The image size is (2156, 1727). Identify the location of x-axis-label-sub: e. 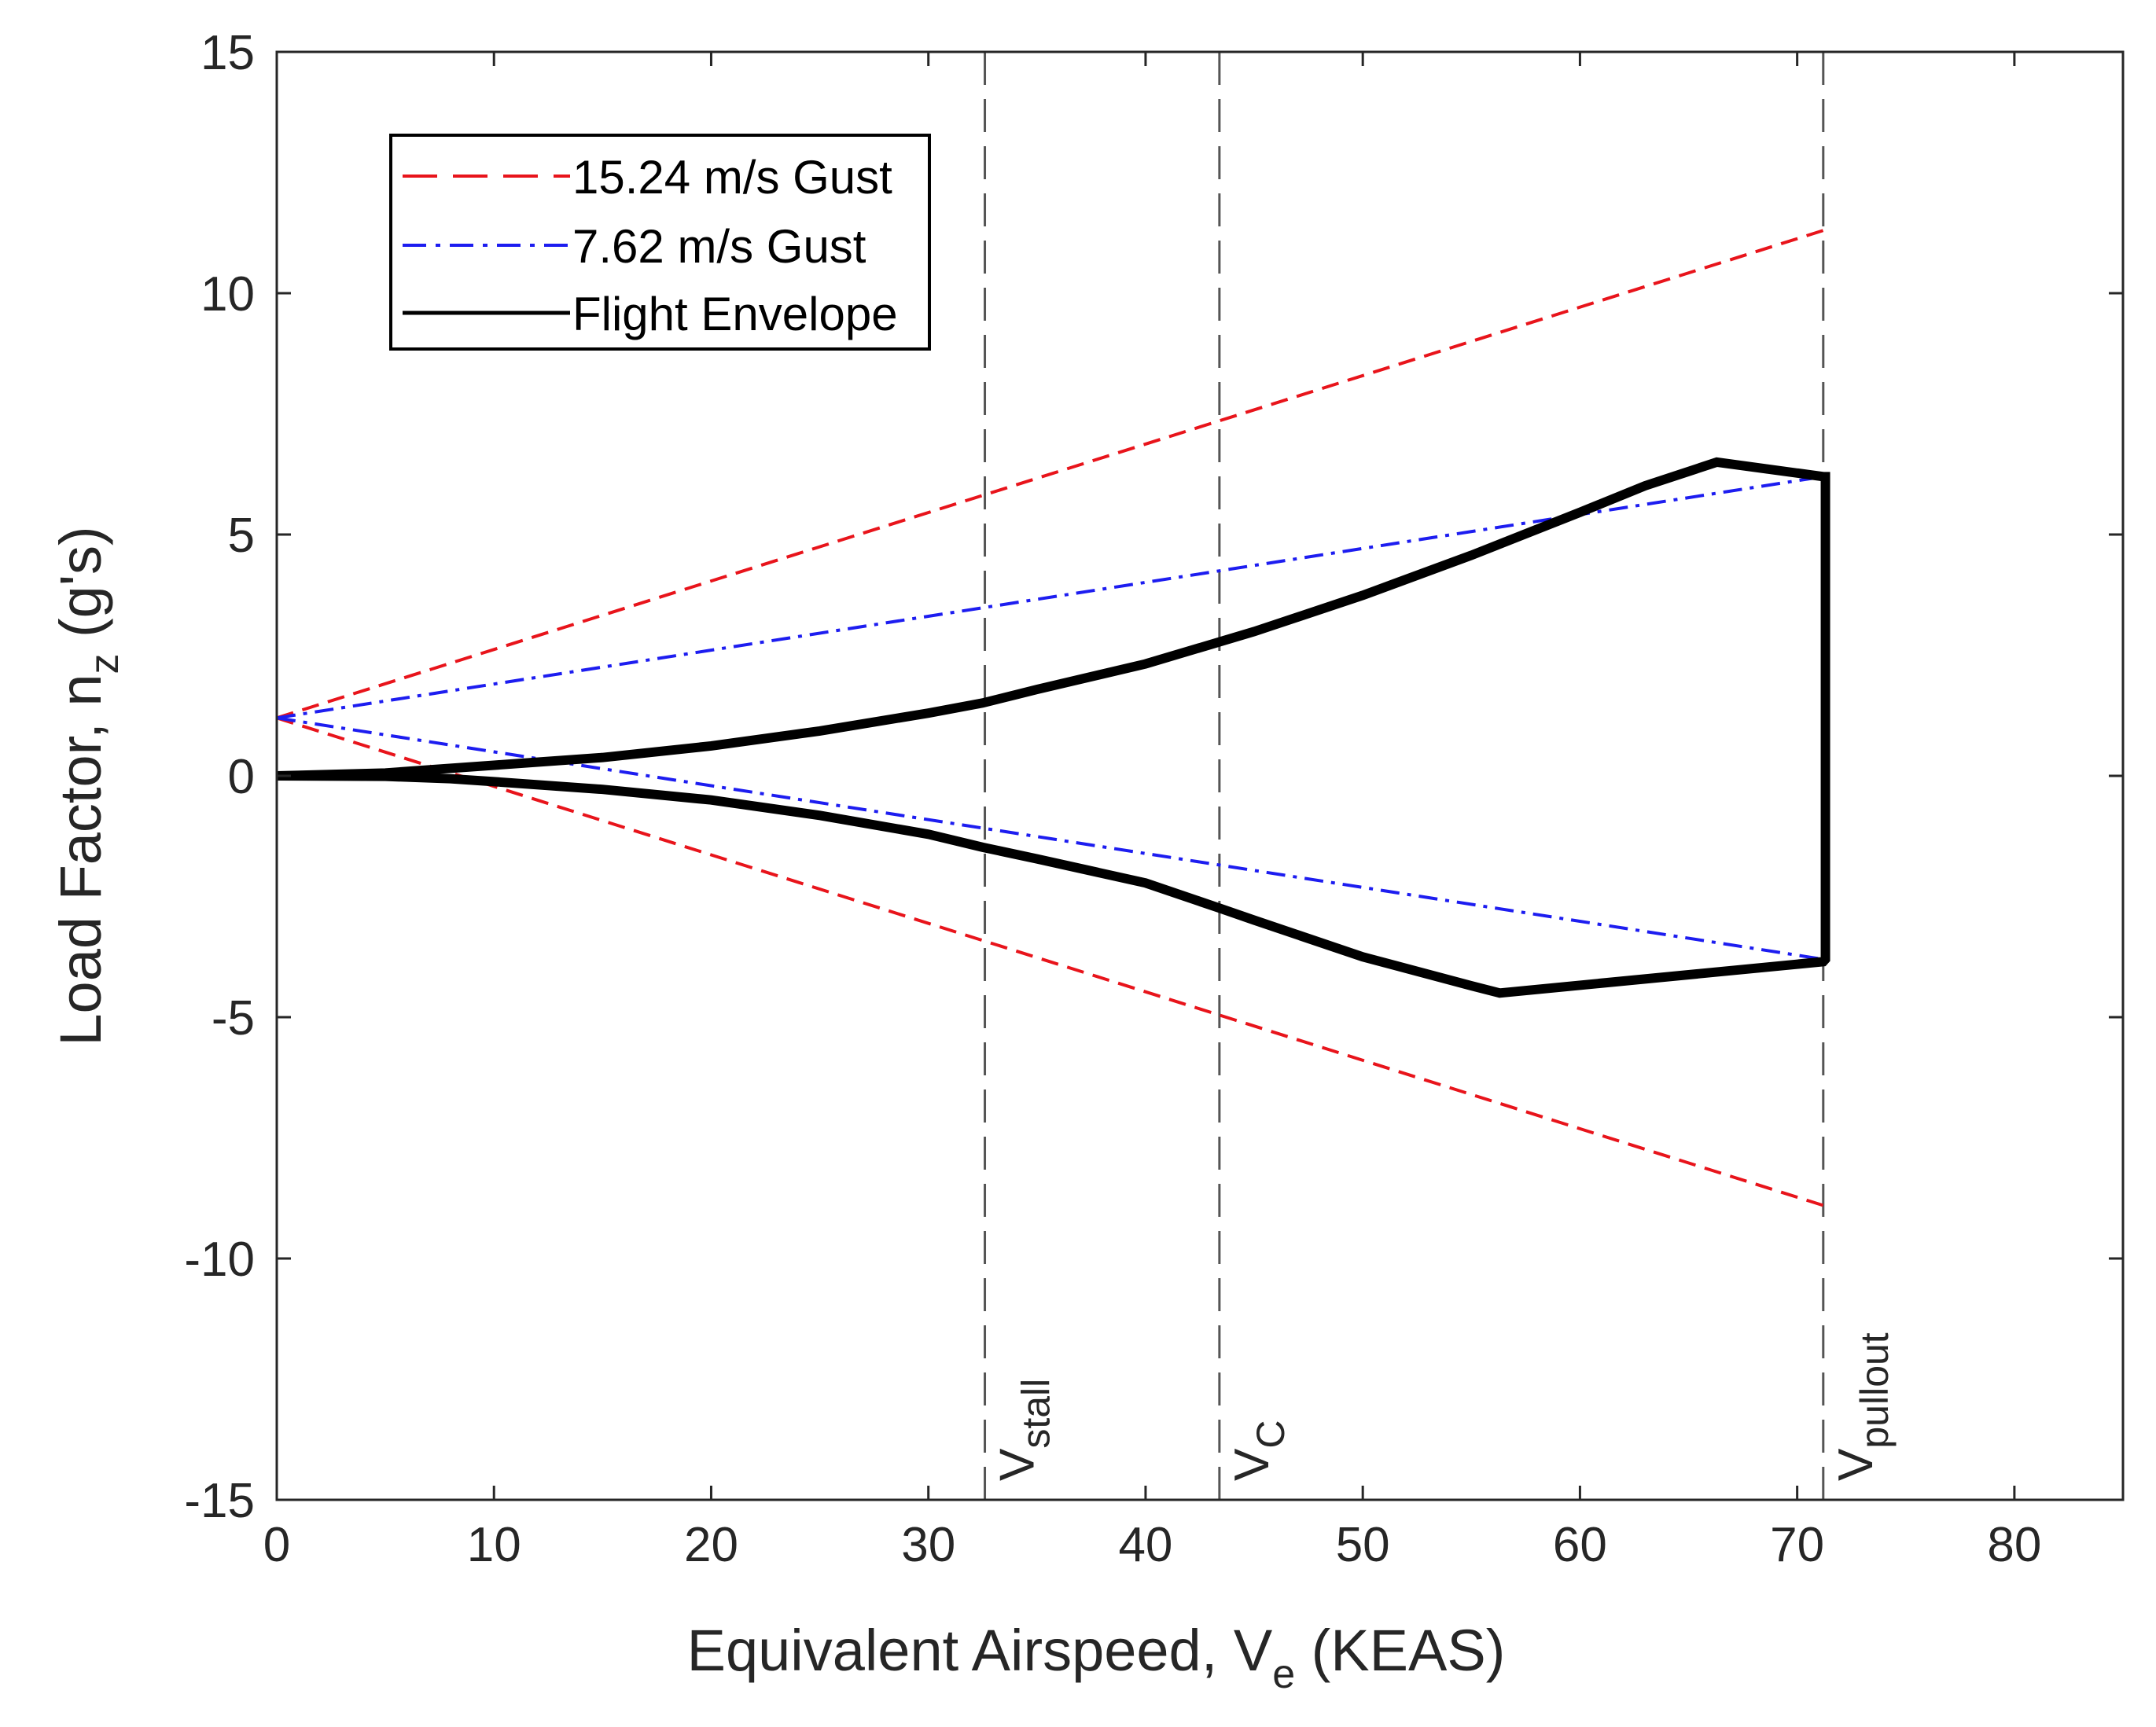
(1283, 1674).